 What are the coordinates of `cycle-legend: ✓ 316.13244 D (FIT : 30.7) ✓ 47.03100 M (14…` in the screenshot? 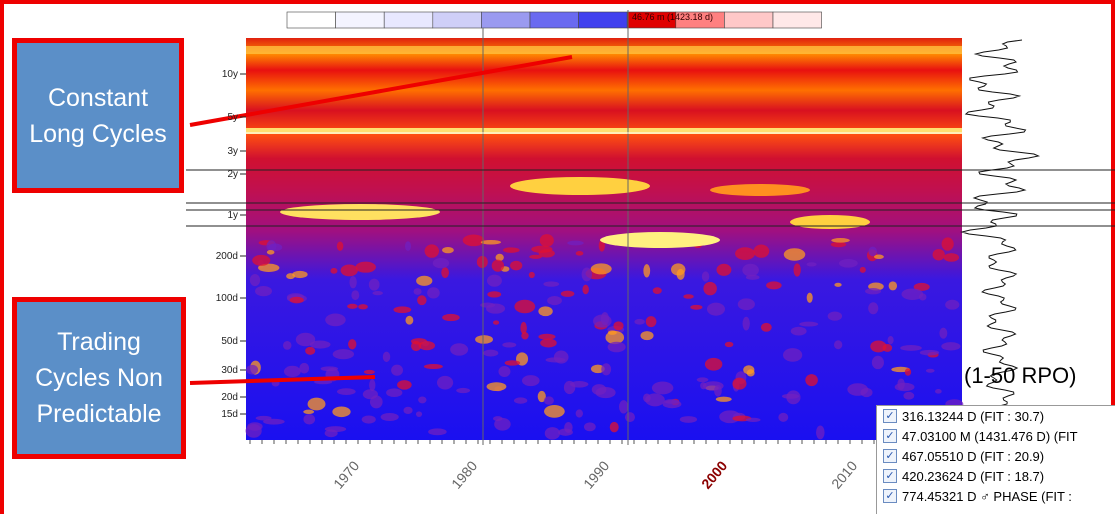 It's located at (995, 459).